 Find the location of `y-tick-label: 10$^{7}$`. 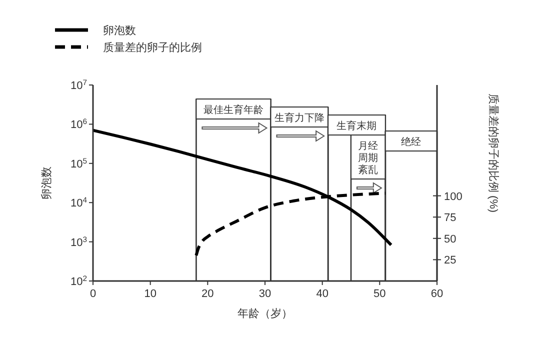

y-tick-label: 10$^{7}$ is located at coordinates (78, 85).